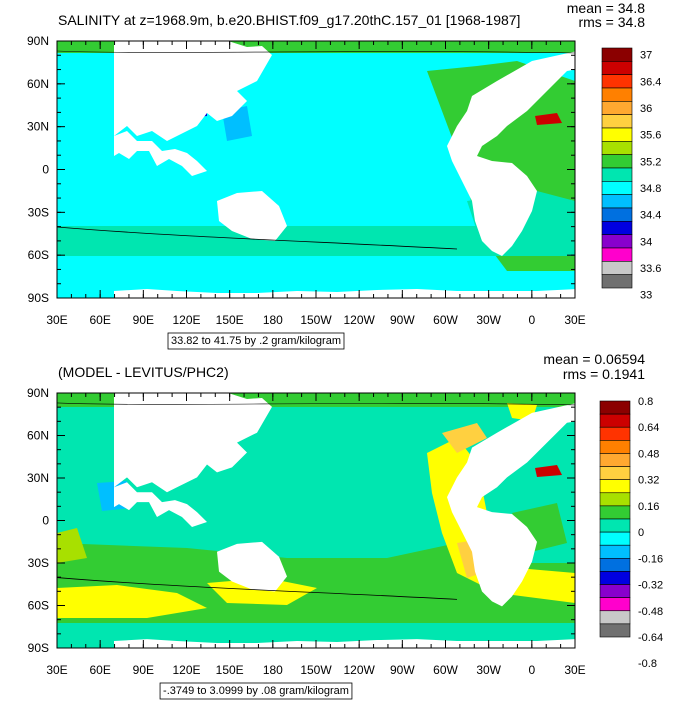 The height and width of the screenshot is (705, 700). Describe the element at coordinates (99, 320) in the screenshot. I see `x-tick-label: 60E` at that location.